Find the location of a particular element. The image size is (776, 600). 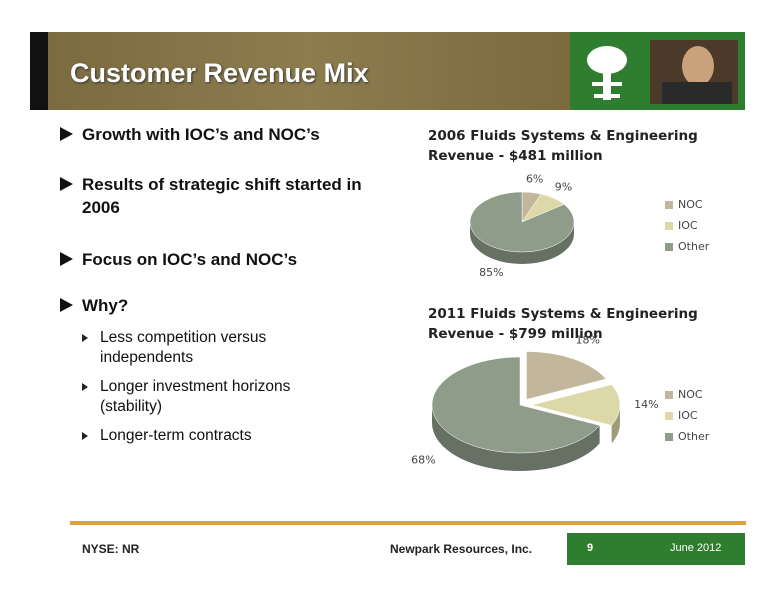

header-edge is located at coordinates (39, 71).